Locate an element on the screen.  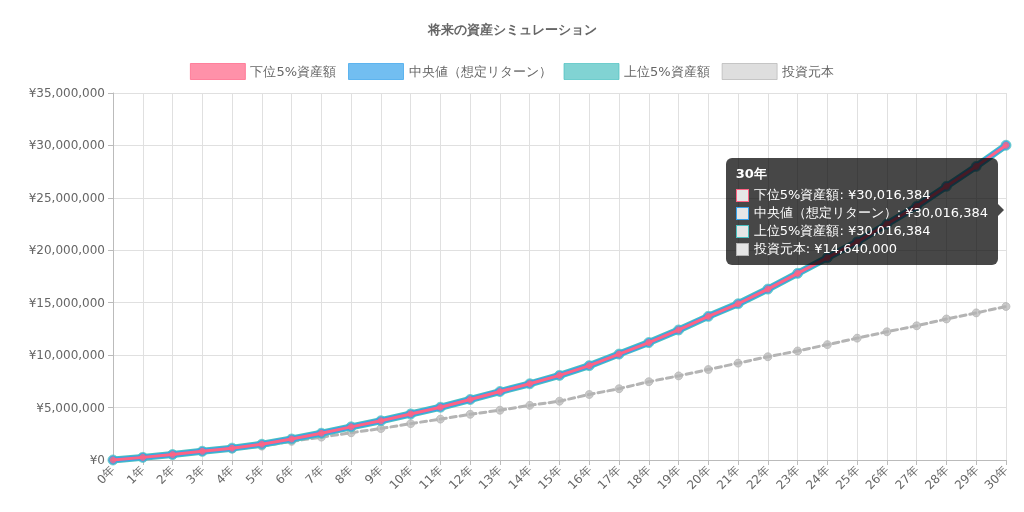
legend-label: 中央値（想定リターン） is located at coordinates (480, 71).